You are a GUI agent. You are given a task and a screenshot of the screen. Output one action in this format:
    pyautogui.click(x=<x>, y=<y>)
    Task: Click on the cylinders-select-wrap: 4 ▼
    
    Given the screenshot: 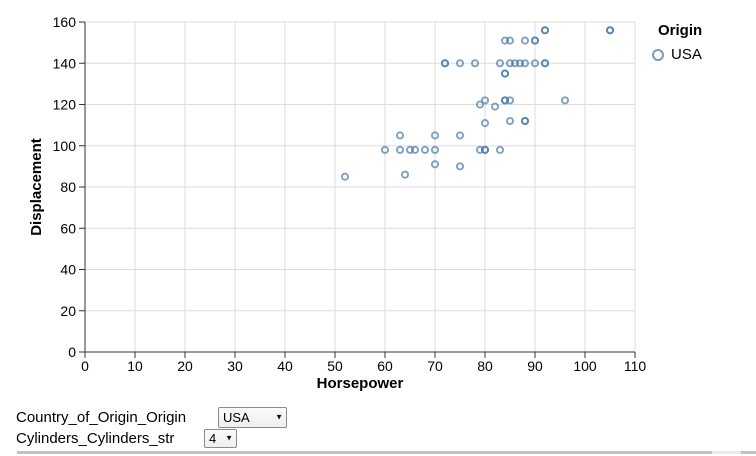 What is the action you would take?
    pyautogui.click(x=220, y=438)
    